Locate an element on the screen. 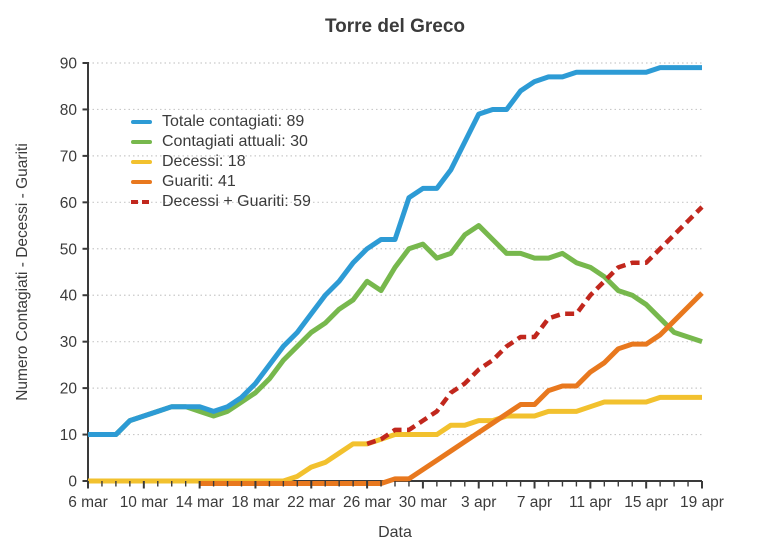  x-tick-label: 6 mar is located at coordinates (88, 502).